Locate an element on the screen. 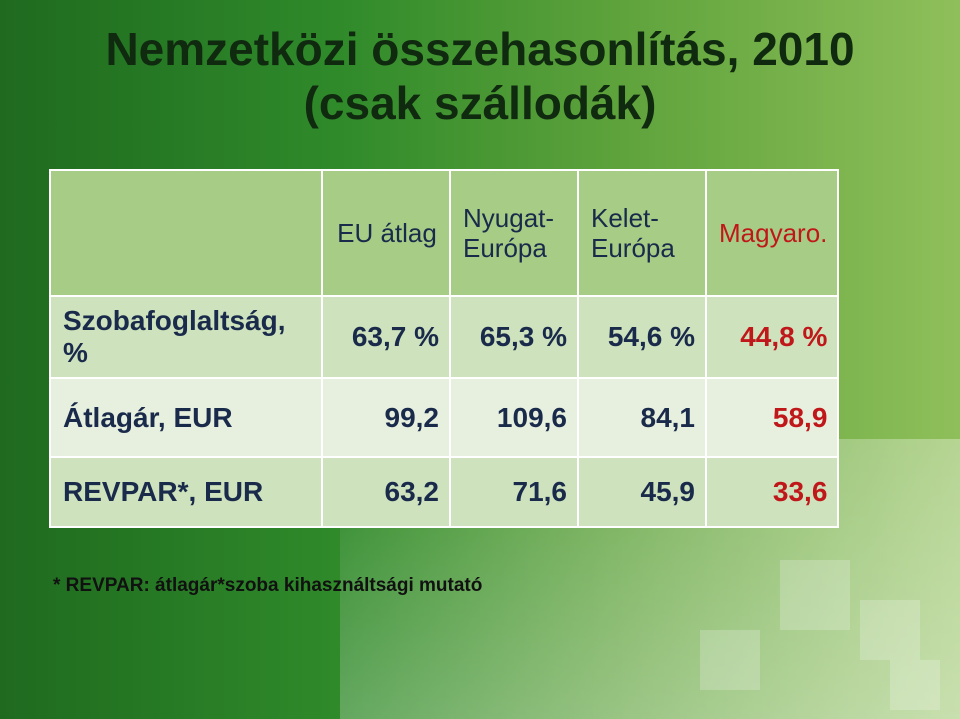 Image resolution: width=960 pixels, height=719 pixels. header-kelet-line2: Európa is located at coordinates (633, 248).